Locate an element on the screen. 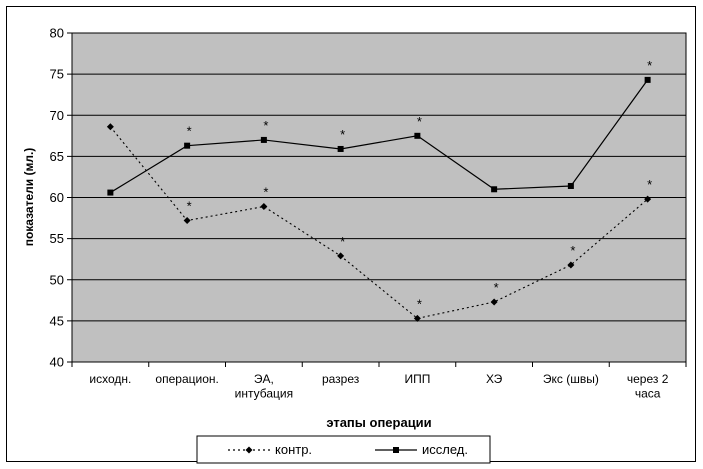 Image resolution: width=703 pixels, height=469 pixels. x-tick-label-line: Экс (швы) is located at coordinates (571, 379).